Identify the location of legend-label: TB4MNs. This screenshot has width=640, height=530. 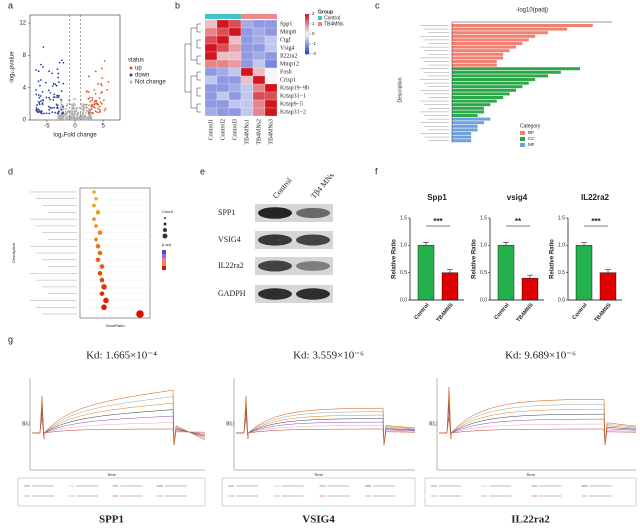
(334, 24).